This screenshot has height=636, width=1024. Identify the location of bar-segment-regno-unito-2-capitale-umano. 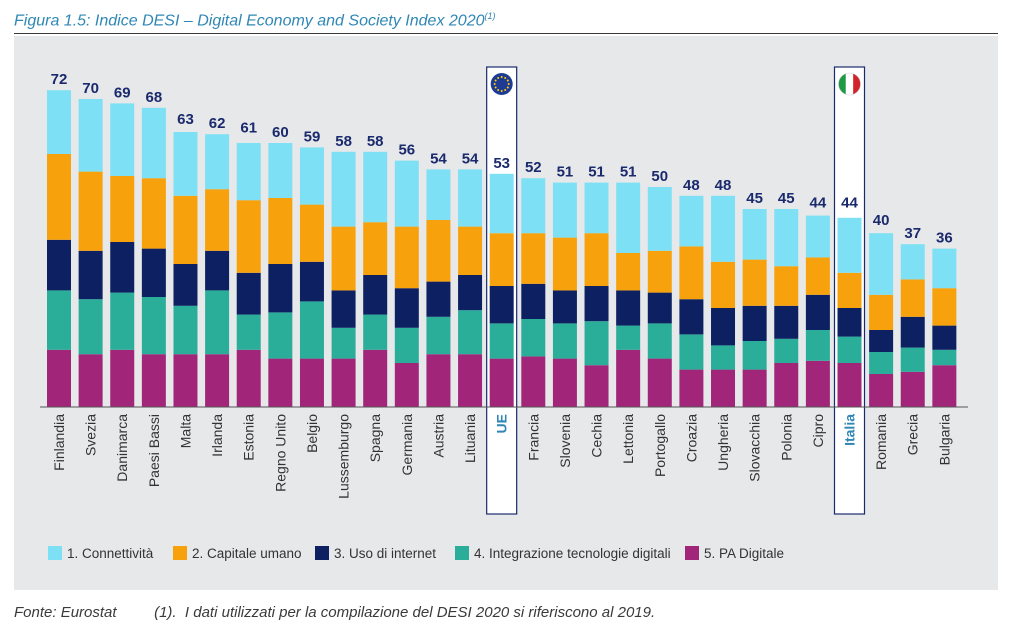
(280, 231).